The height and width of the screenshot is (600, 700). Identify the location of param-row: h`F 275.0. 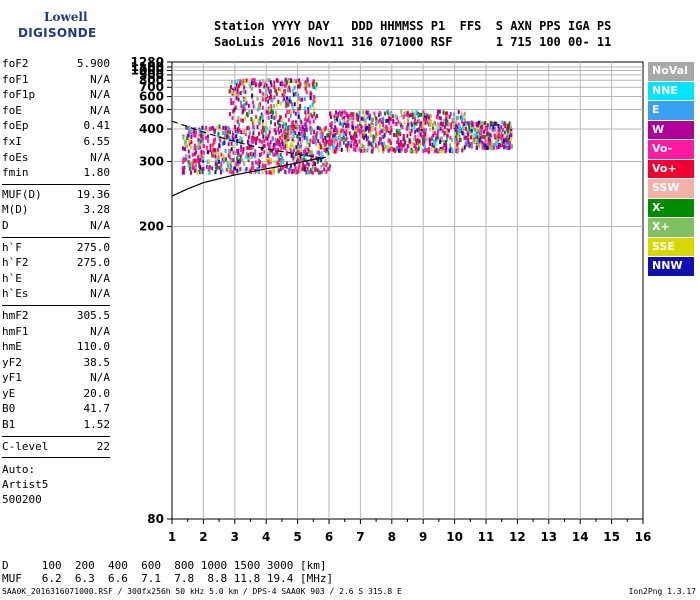
(56, 248).